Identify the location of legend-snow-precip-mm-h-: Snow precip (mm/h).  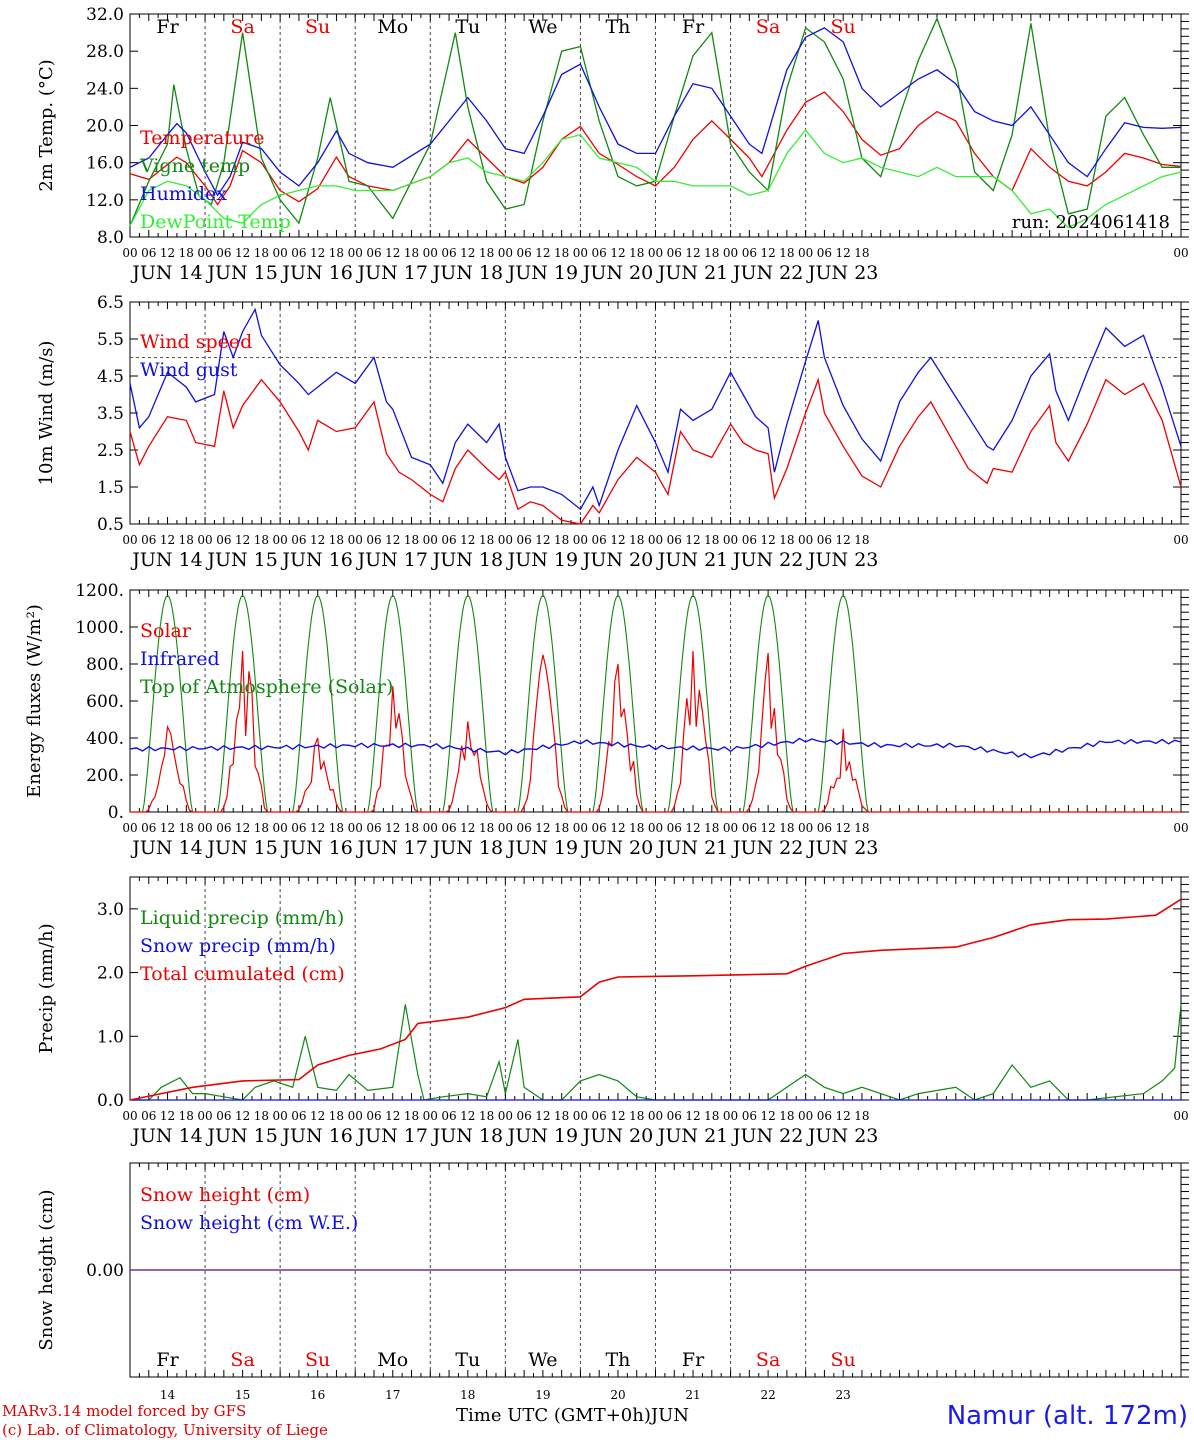
(238, 946).